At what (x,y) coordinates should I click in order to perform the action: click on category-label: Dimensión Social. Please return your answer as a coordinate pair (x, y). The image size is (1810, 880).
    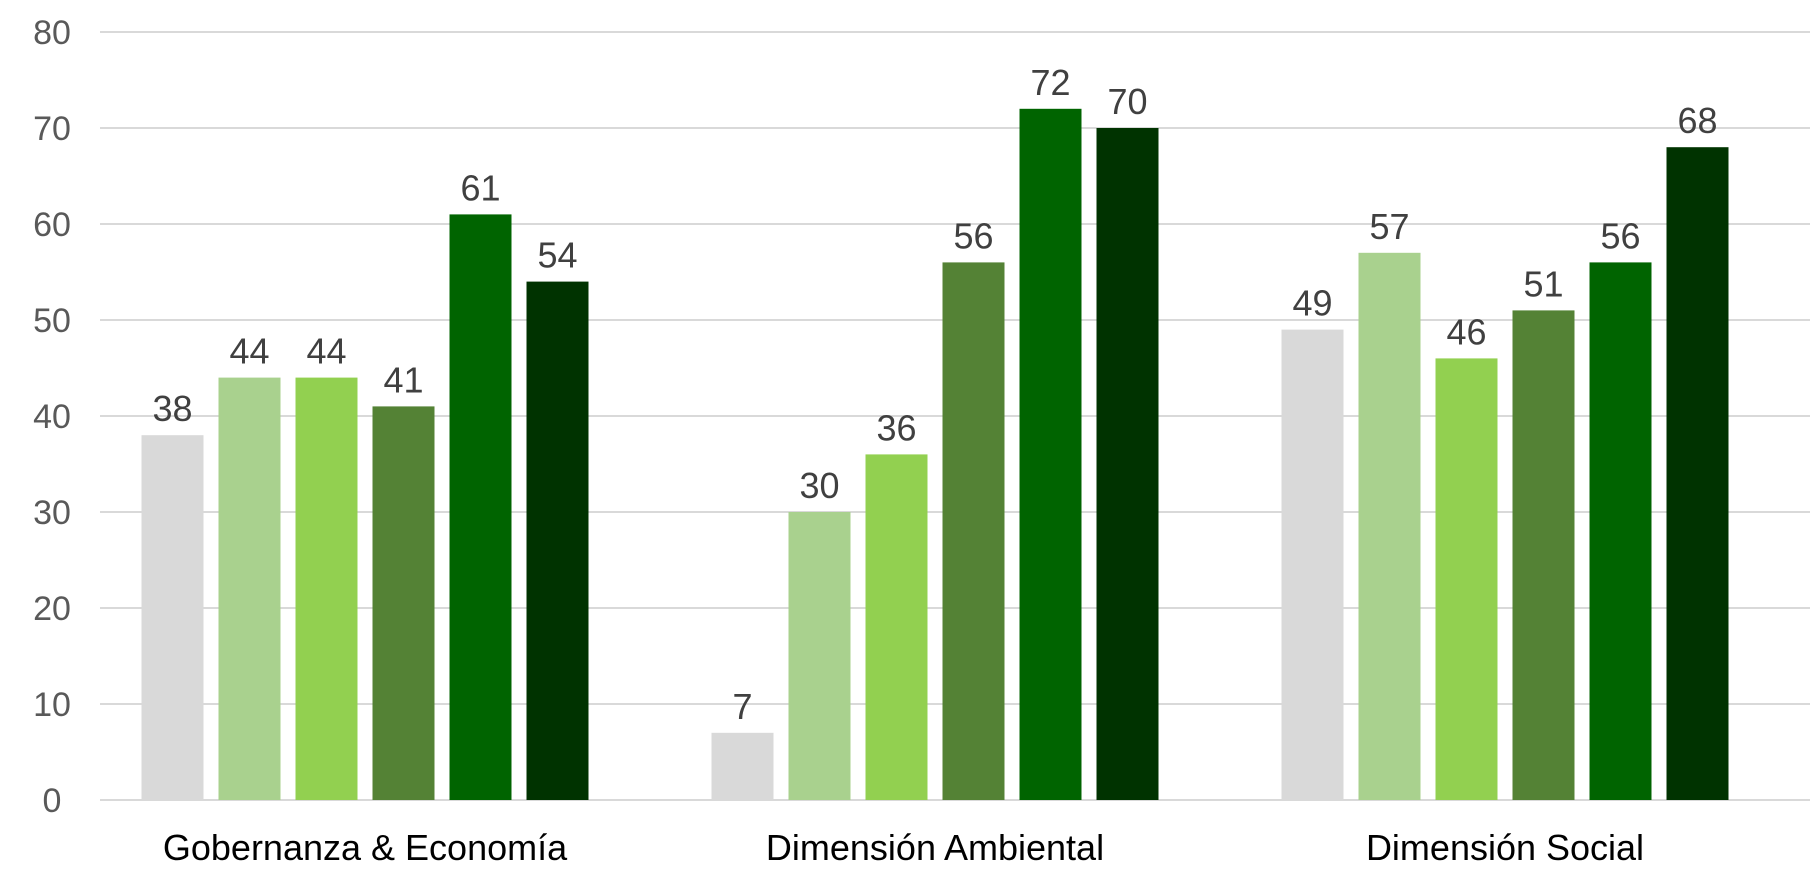
    Looking at the image, I should click on (1505, 847).